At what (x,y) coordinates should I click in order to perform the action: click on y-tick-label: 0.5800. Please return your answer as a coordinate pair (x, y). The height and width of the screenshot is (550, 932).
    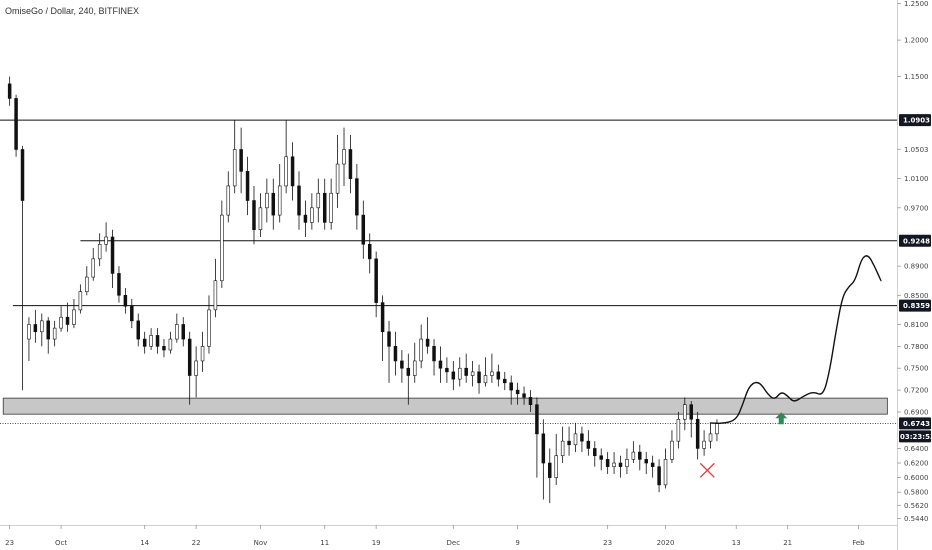
    Looking at the image, I should click on (916, 493).